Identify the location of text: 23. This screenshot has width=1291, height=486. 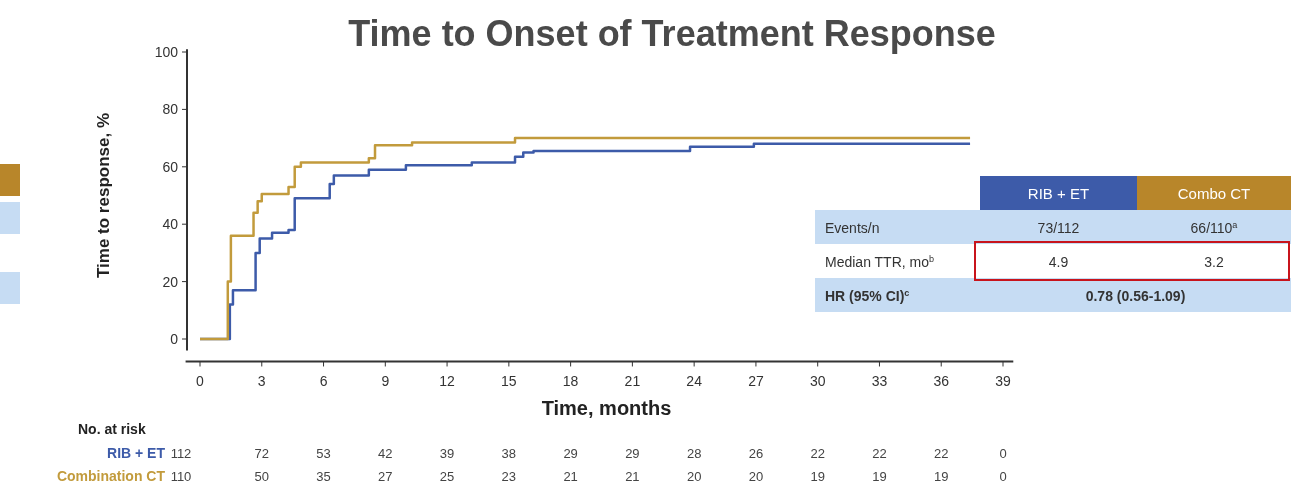
(509, 476).